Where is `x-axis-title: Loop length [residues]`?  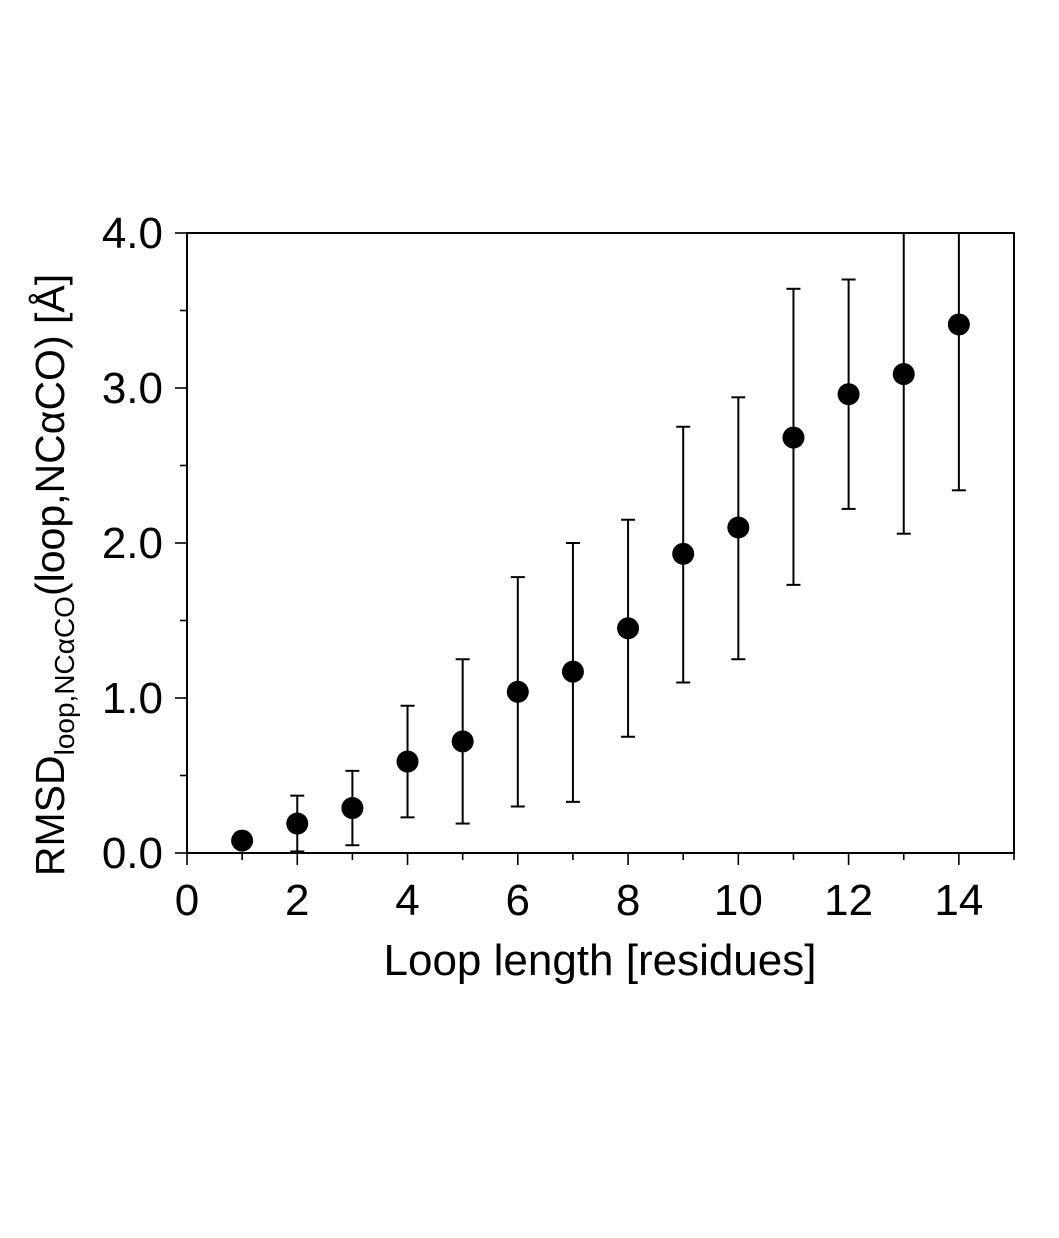 x-axis-title: Loop length [residues] is located at coordinates (600, 960).